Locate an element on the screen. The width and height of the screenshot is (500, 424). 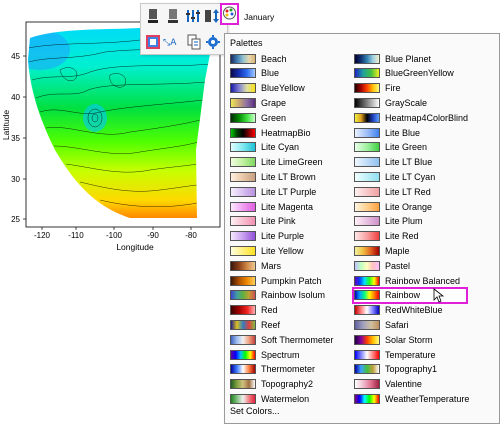
palette-label: Lite Plum is located at coordinates (404, 221).